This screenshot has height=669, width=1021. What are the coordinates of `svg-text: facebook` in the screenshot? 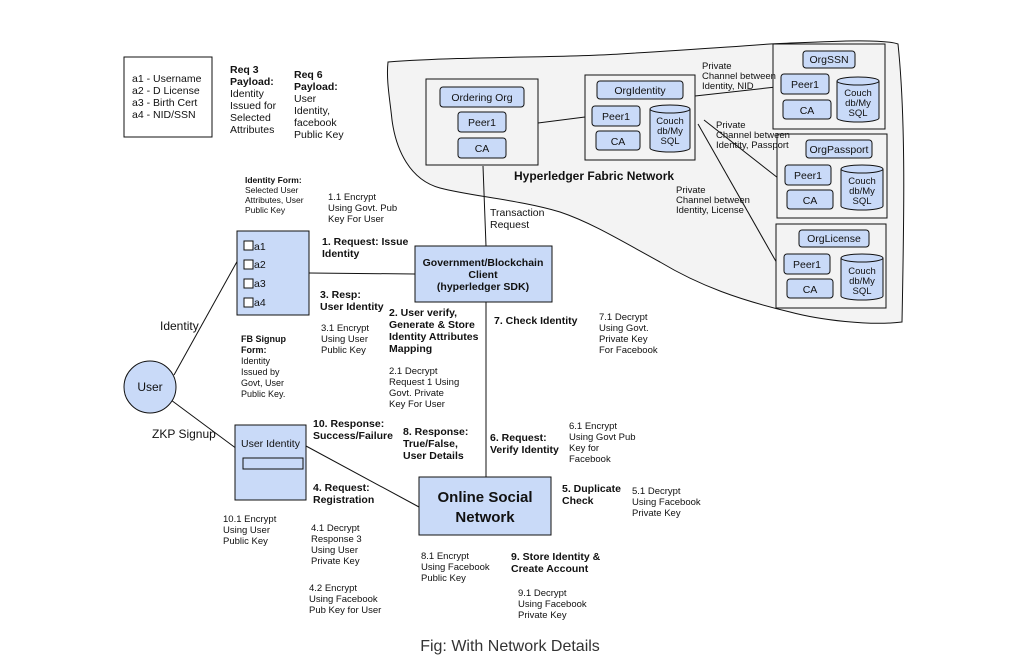 It's located at (315, 123).